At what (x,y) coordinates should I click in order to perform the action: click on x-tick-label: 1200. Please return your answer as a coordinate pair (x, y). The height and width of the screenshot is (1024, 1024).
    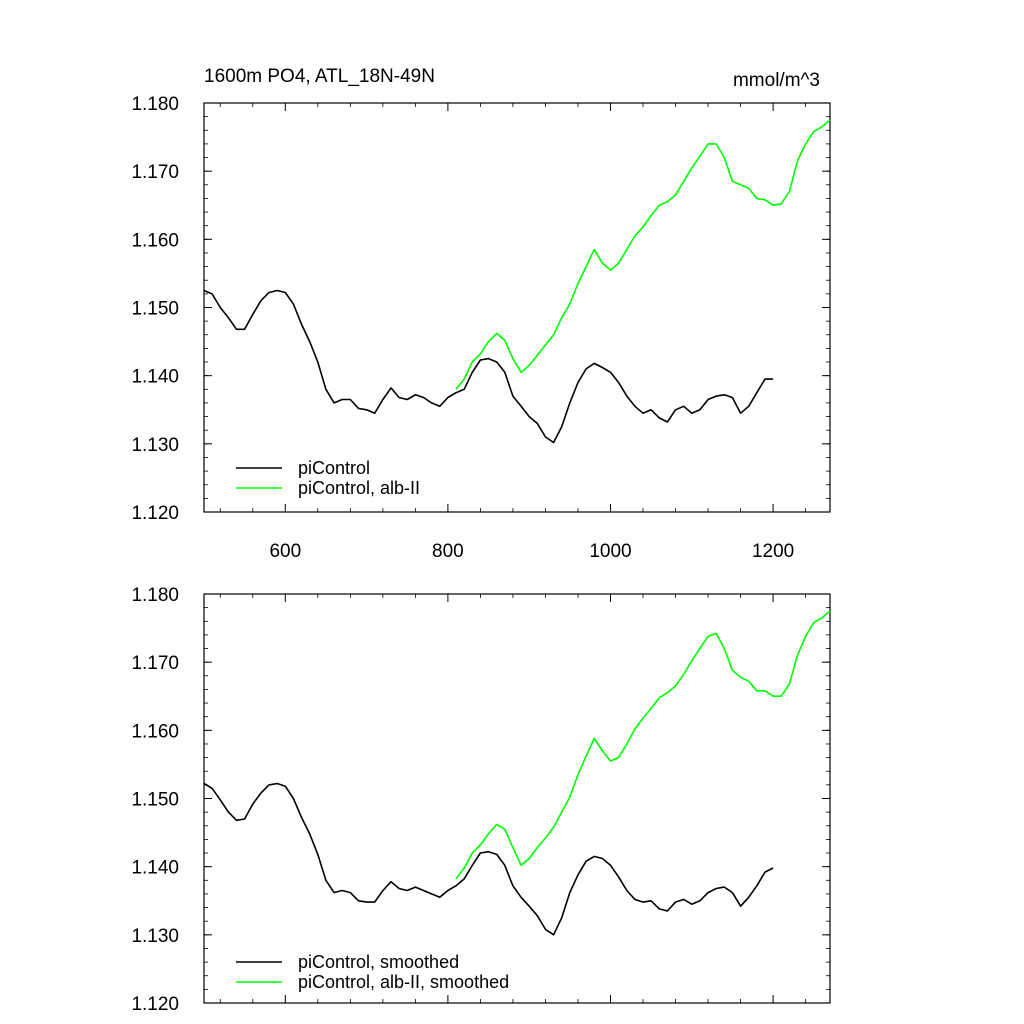
    Looking at the image, I should click on (773, 551).